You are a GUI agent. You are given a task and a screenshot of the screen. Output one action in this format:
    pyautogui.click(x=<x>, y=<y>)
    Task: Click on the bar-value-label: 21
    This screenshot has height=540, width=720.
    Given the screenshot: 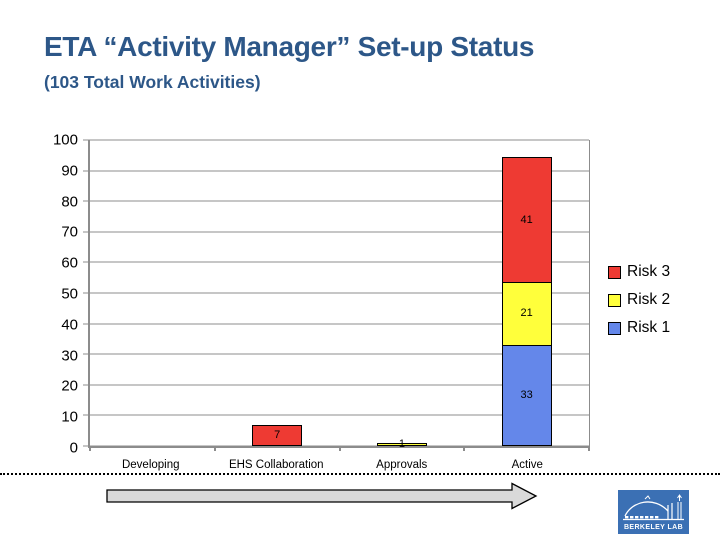 What is the action you would take?
    pyautogui.click(x=526, y=313)
    